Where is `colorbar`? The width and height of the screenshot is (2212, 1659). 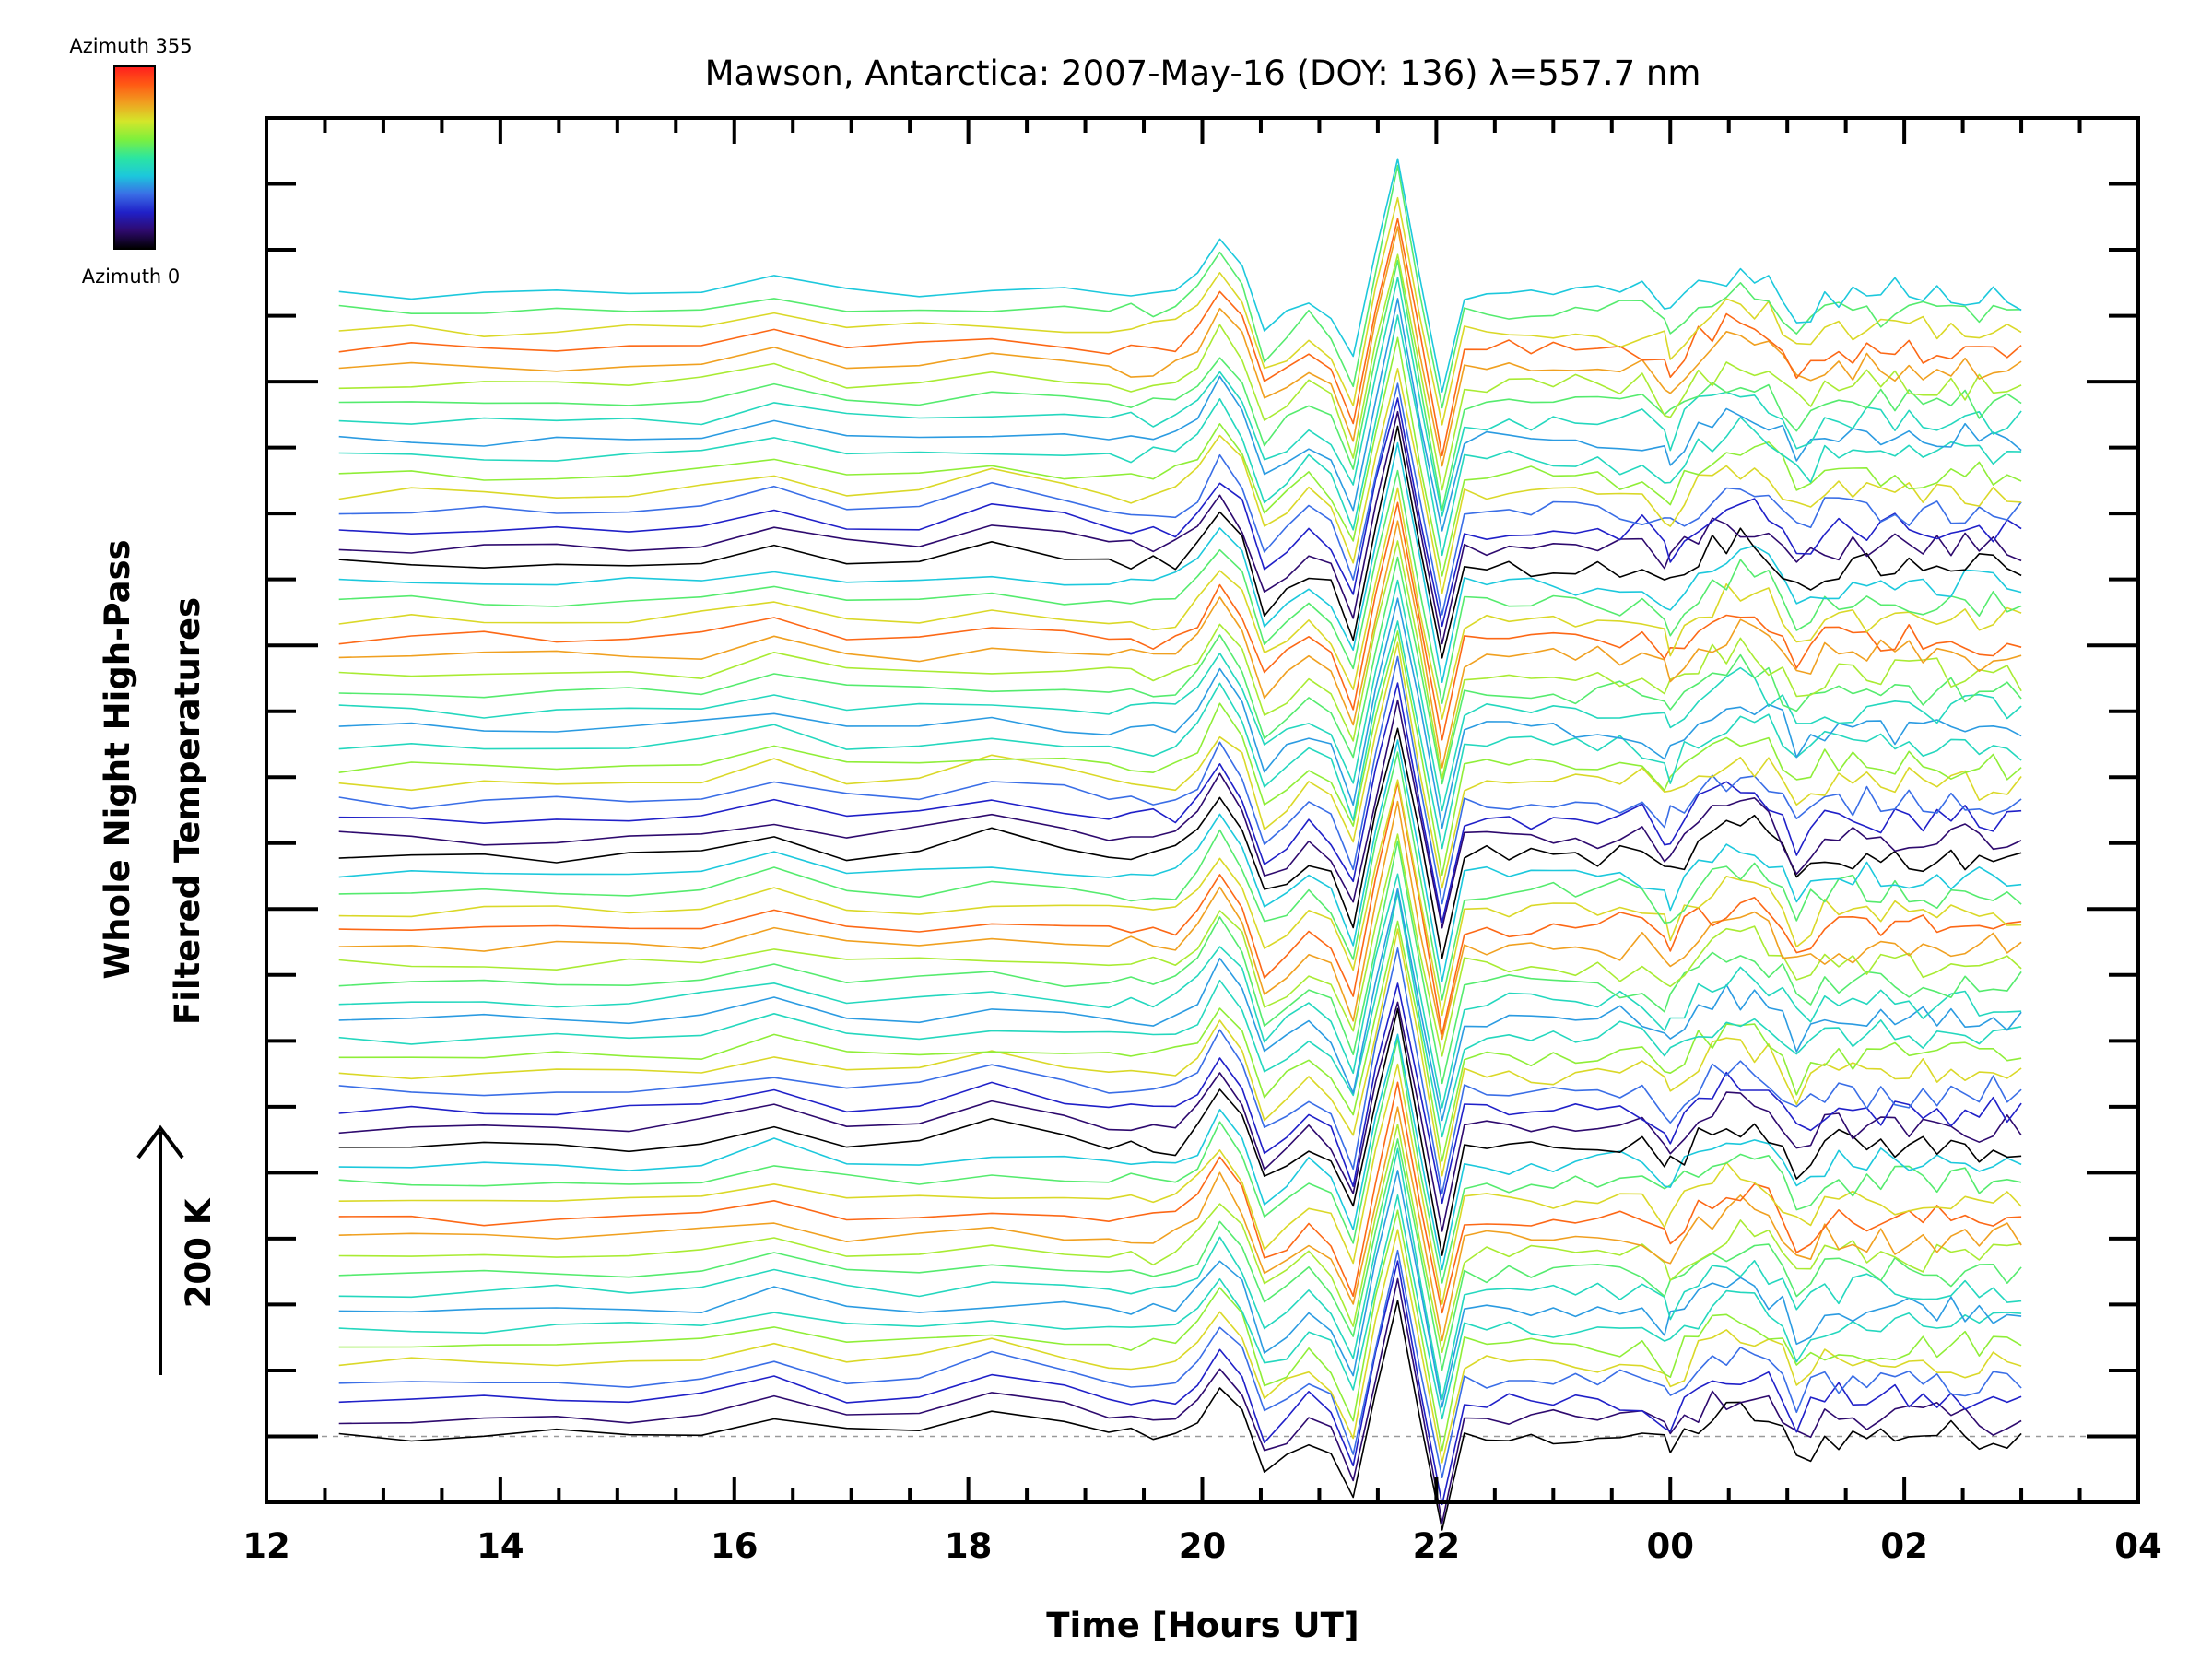 colorbar is located at coordinates (134, 157).